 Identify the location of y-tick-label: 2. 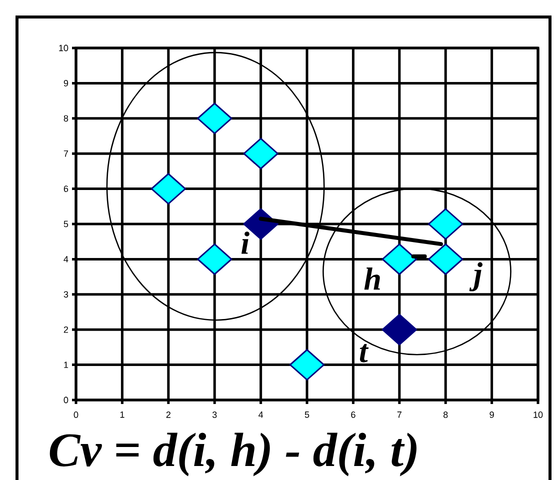
(66, 329).